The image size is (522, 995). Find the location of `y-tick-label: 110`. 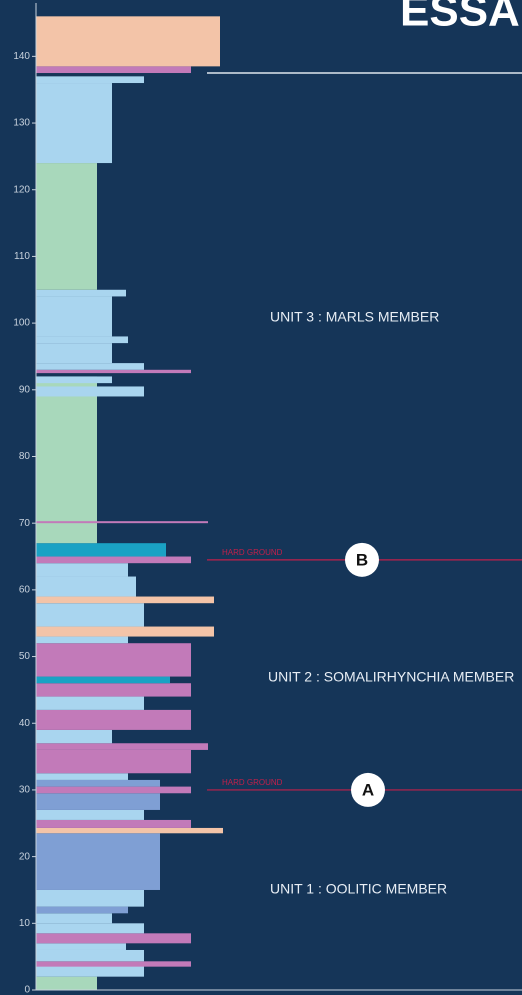

y-tick-label: 110 is located at coordinates (22, 256).